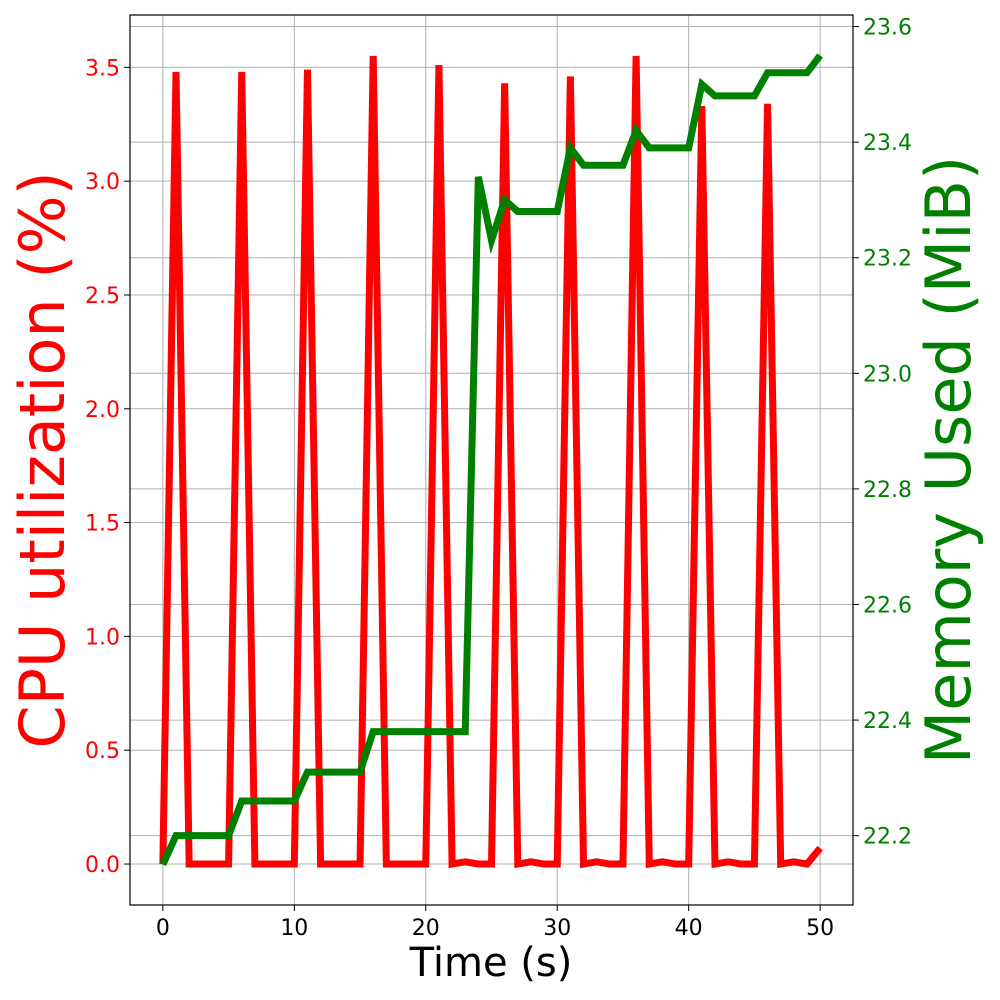 Image resolution: width=1000 pixels, height=1000 pixels. I want to click on left-y-axis-title: CPU utilization (%), so click(42, 459).